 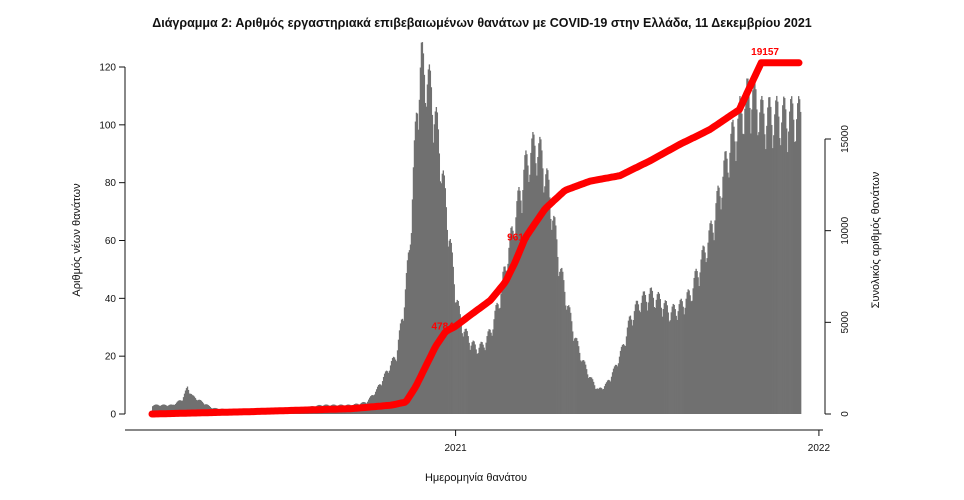 I want to click on y2-tick-label: 5000, so click(x=845, y=322).